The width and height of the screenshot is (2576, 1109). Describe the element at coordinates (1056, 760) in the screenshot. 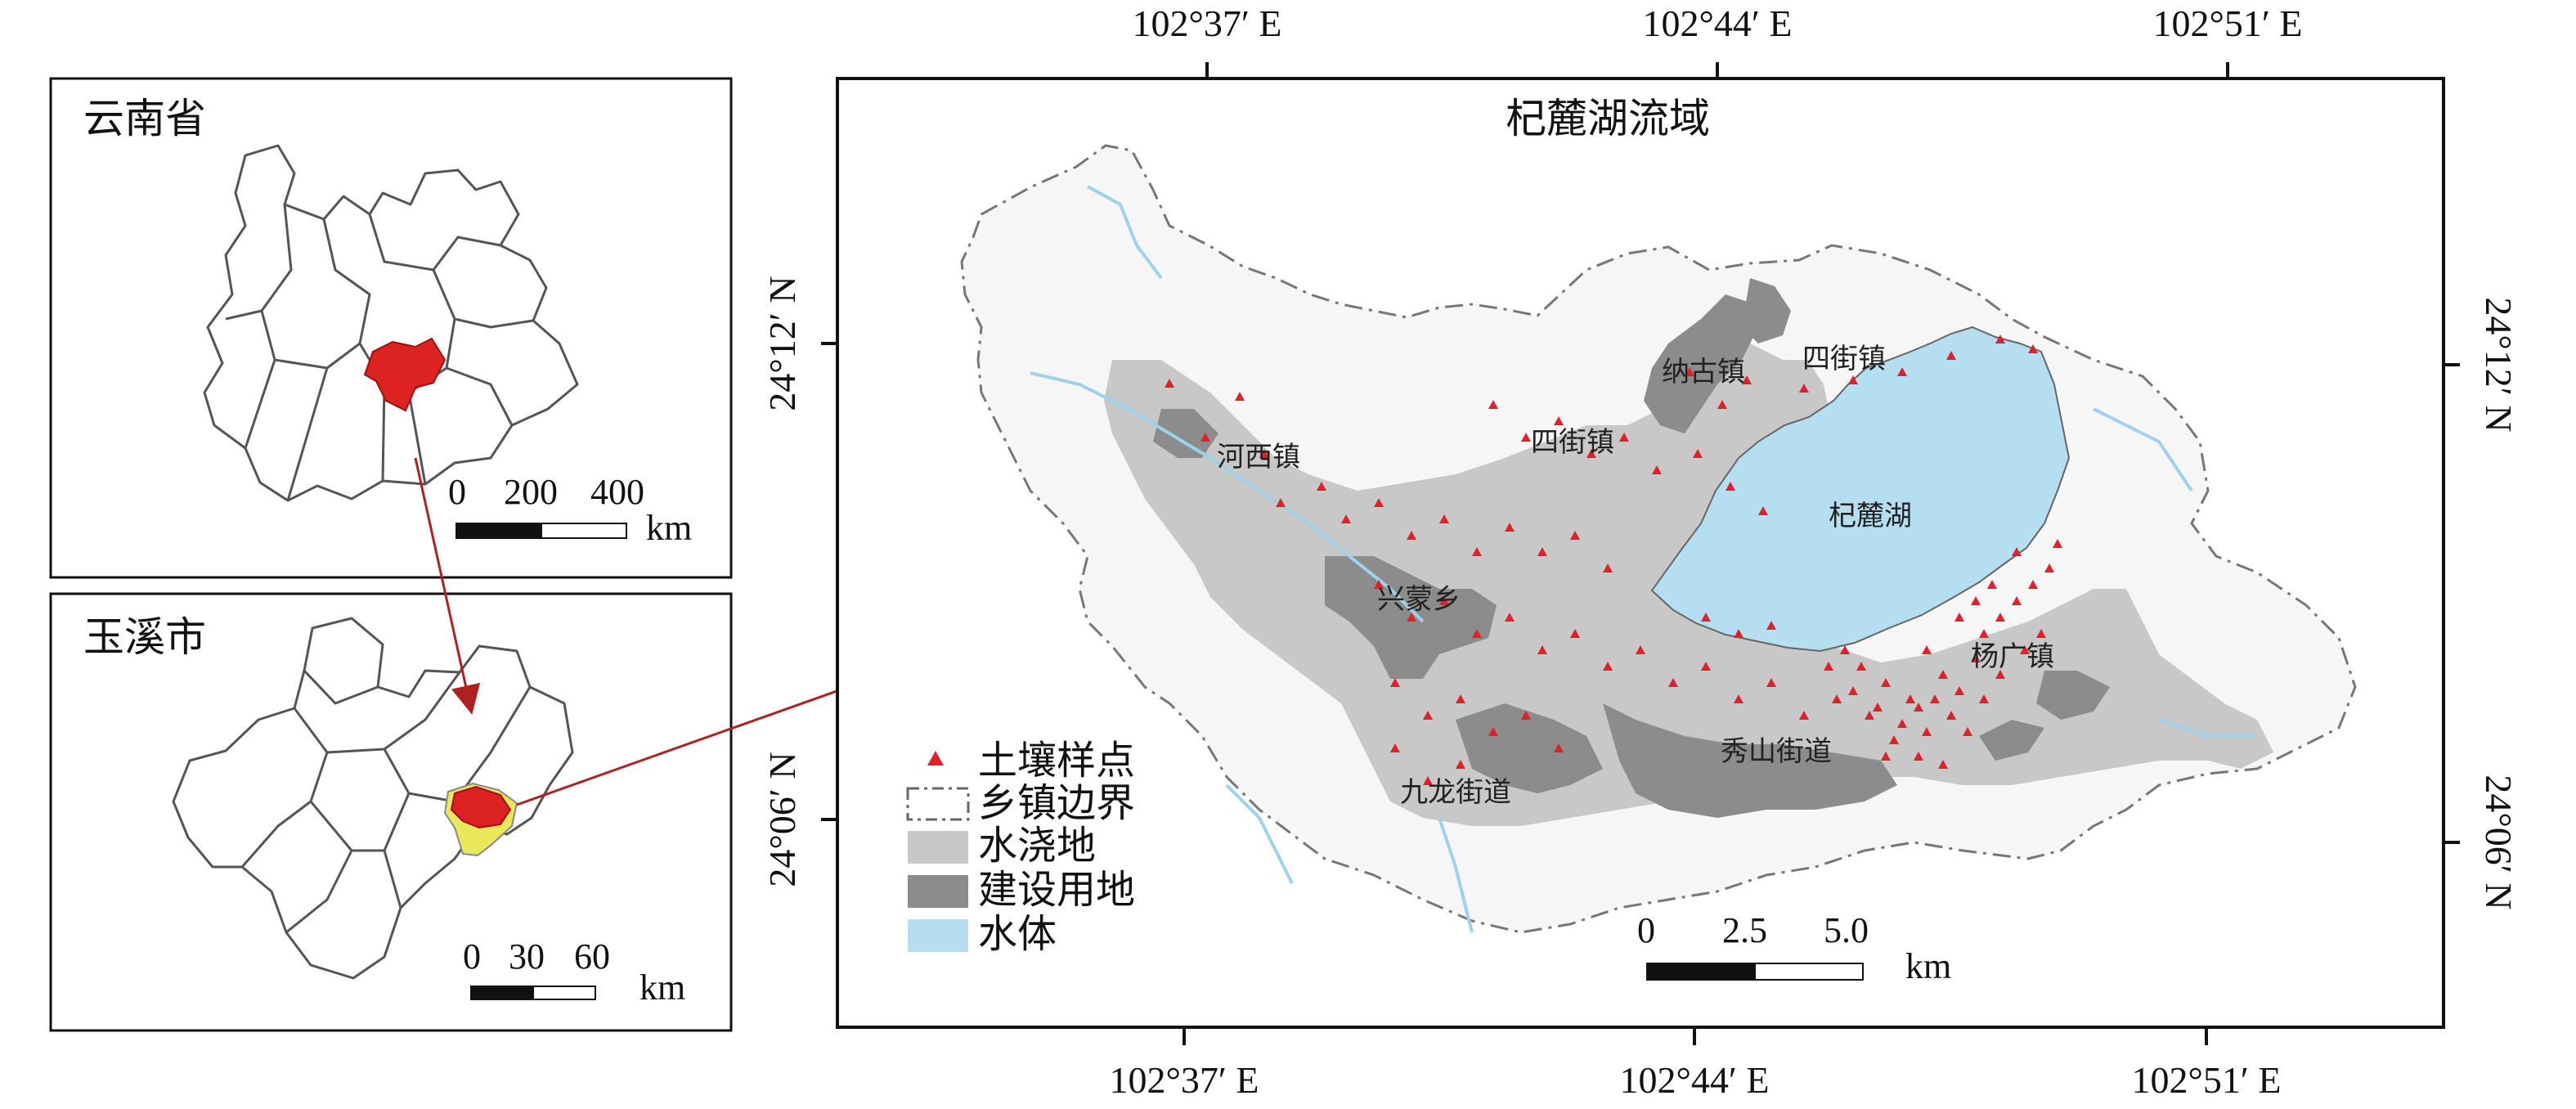

I see `legend-label-samples: 土壤样点` at that location.